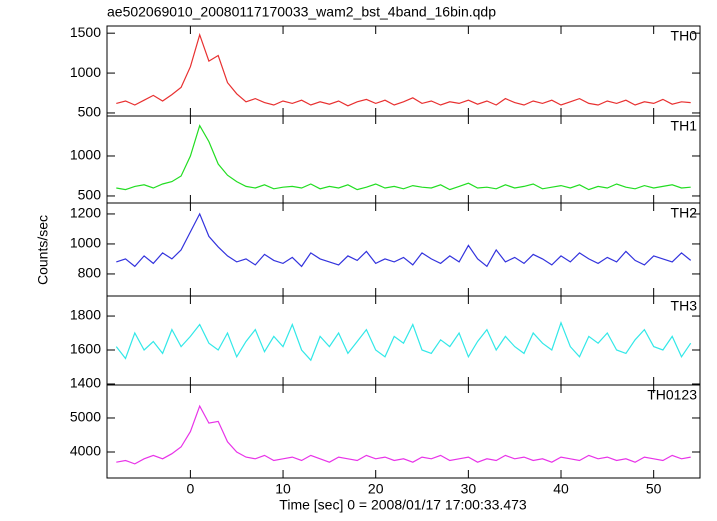 This screenshot has height=521, width=717. I want to click on x-tick-label: 10, so click(283, 489).